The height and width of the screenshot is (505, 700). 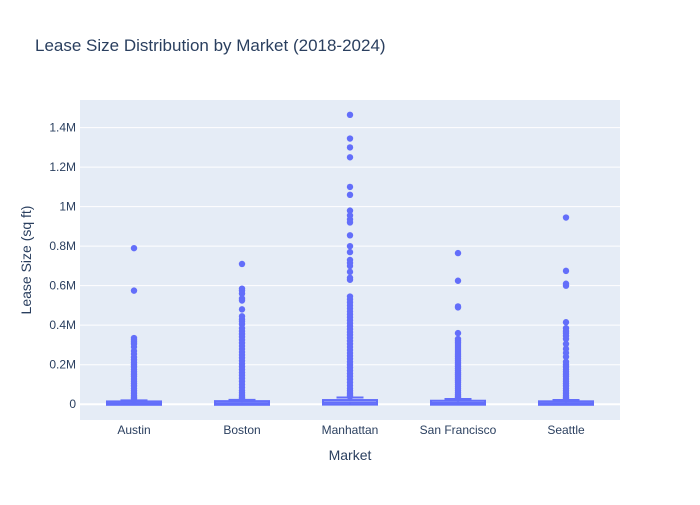 I want to click on y-axis-ticks: 0 0.2M 0.4M 0.6M 0.8M 1M 1.2M 1.4M, so click(x=62, y=266).